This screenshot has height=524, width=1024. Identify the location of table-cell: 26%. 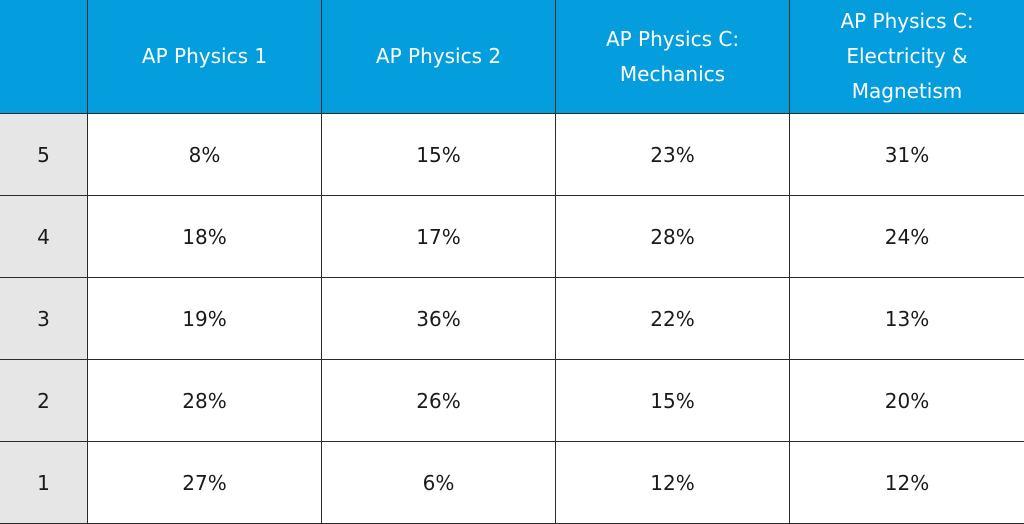
(439, 401).